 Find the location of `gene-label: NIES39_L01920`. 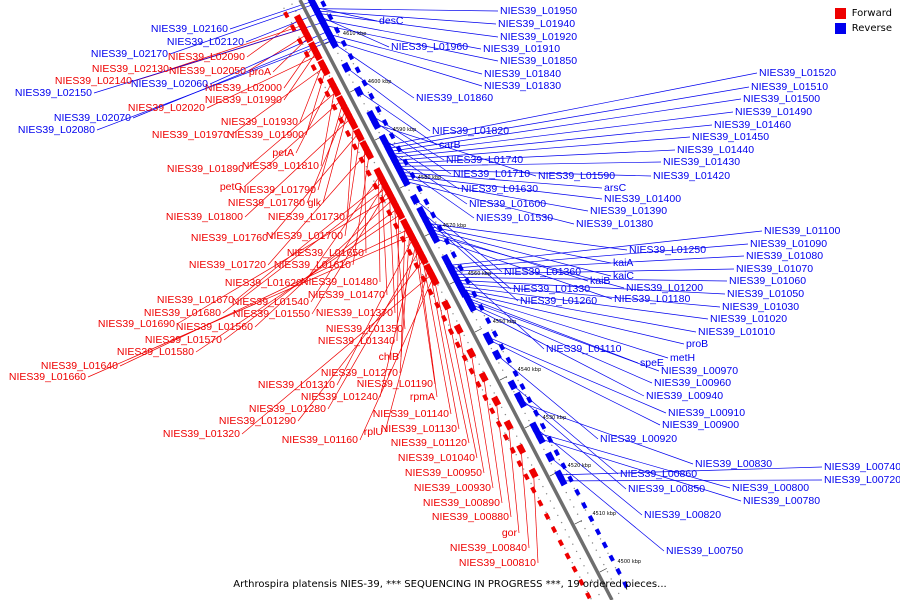

gene-label: NIES39_L01920 is located at coordinates (538, 37).